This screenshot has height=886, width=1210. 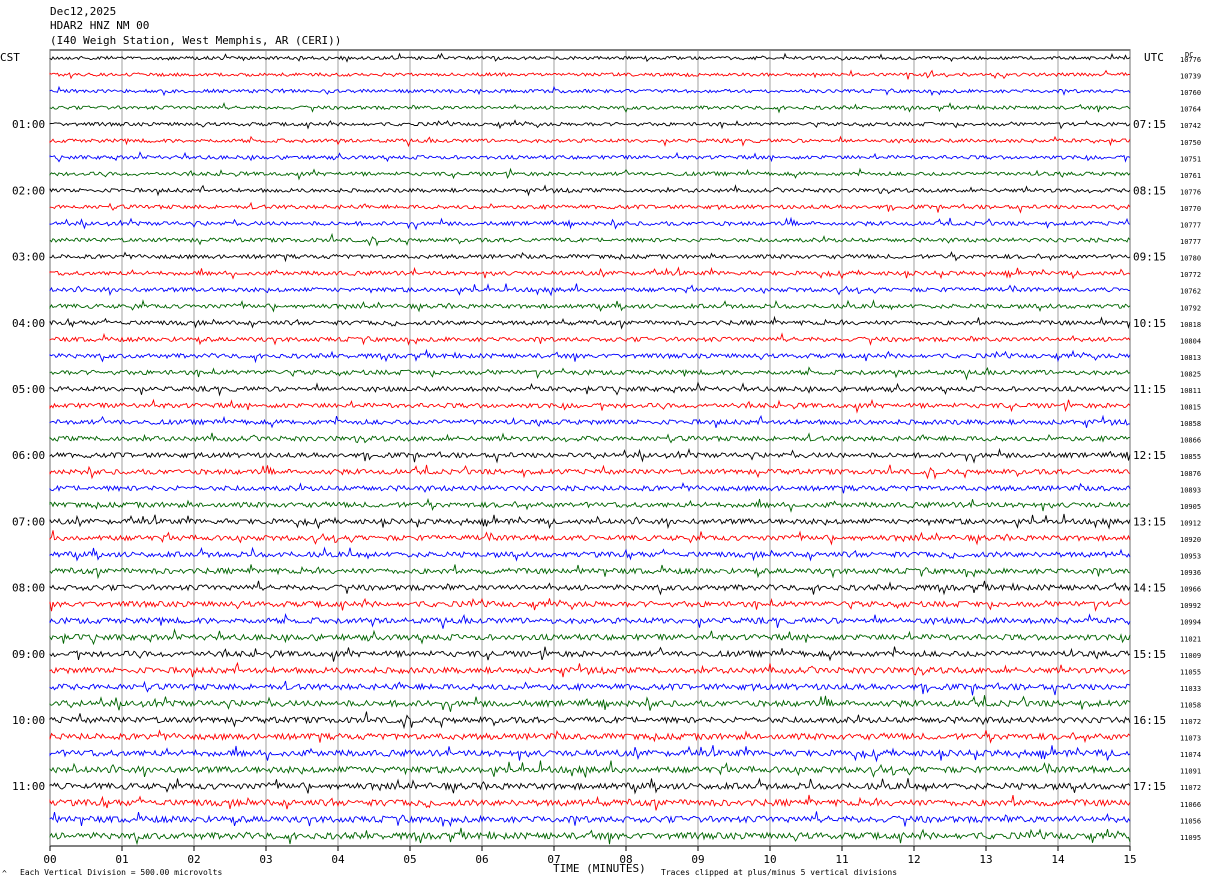 What do you see at coordinates (121, 859) in the screenshot?
I see `x-tick-label: 01` at bounding box center [121, 859].